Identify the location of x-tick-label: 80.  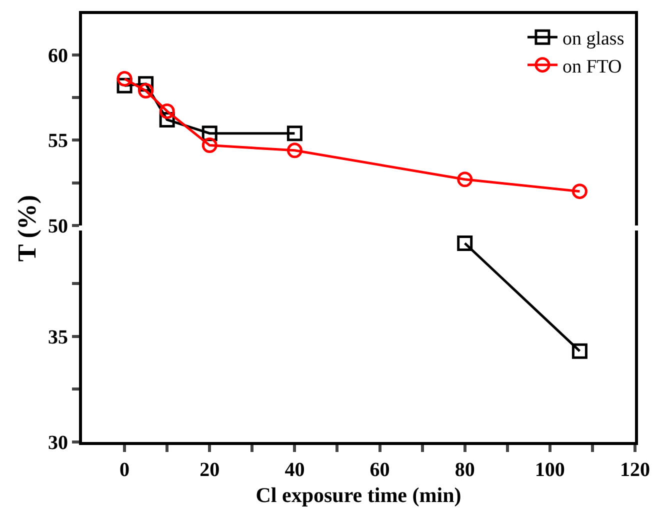
(464, 470).